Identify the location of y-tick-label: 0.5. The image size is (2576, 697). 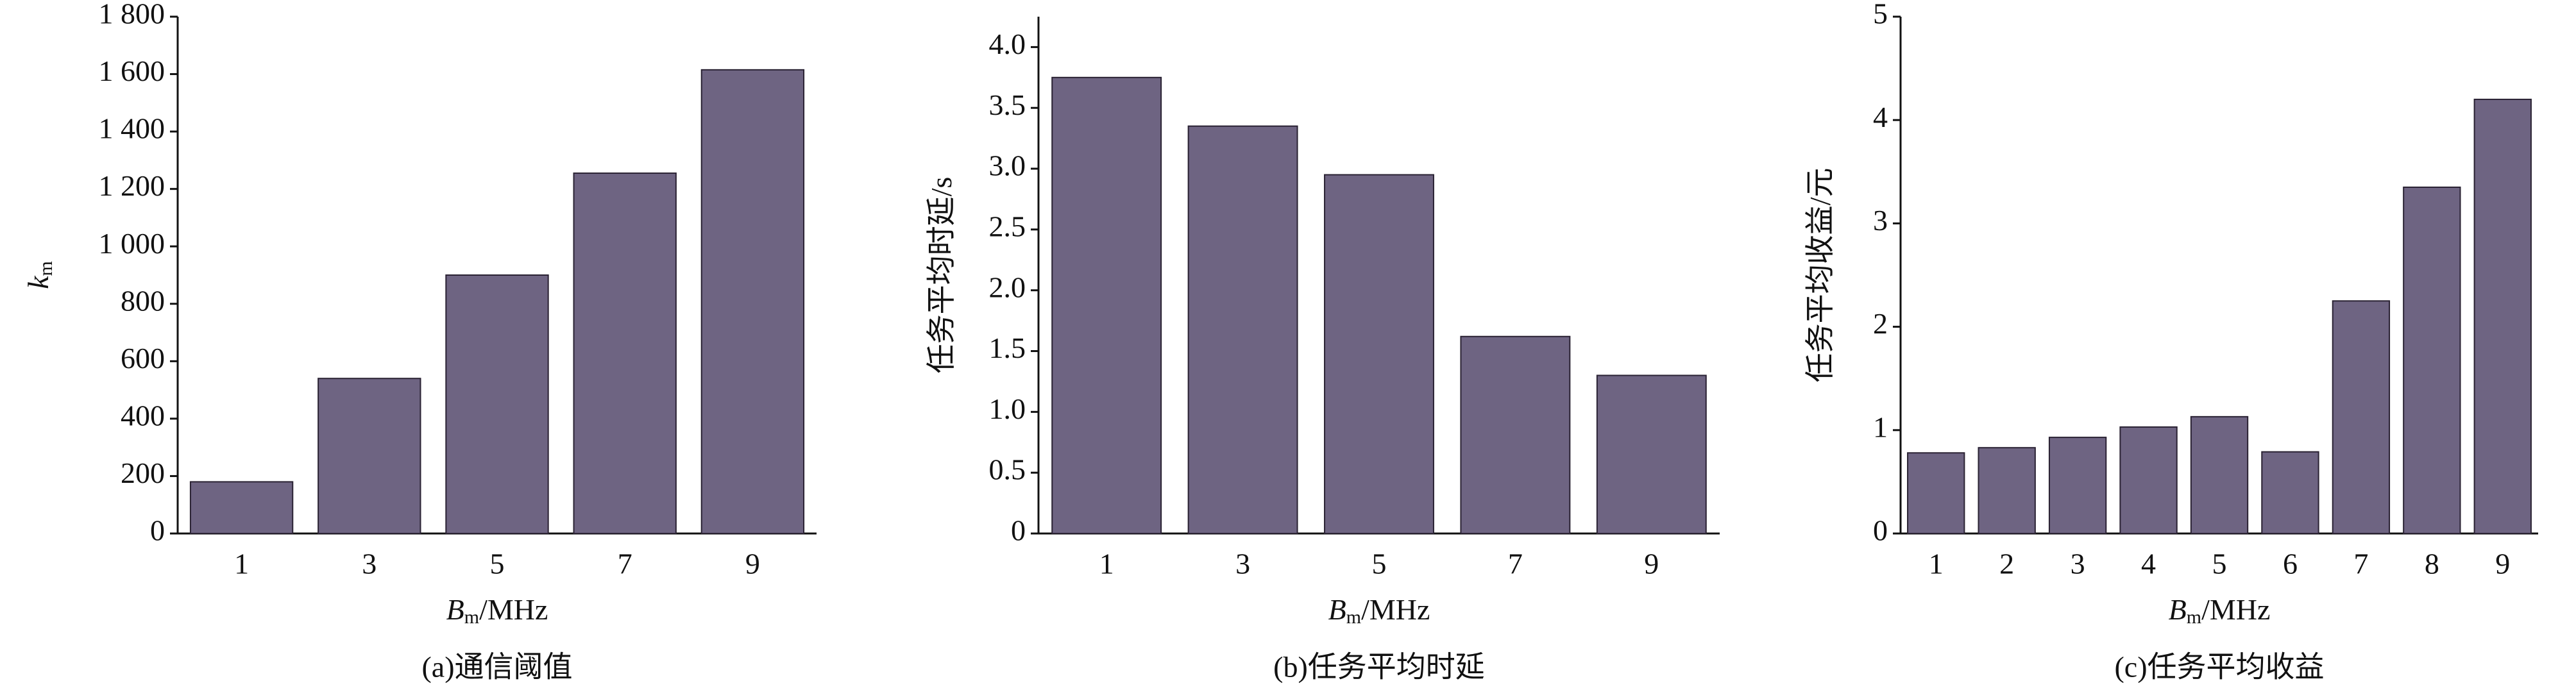
(1007, 469).